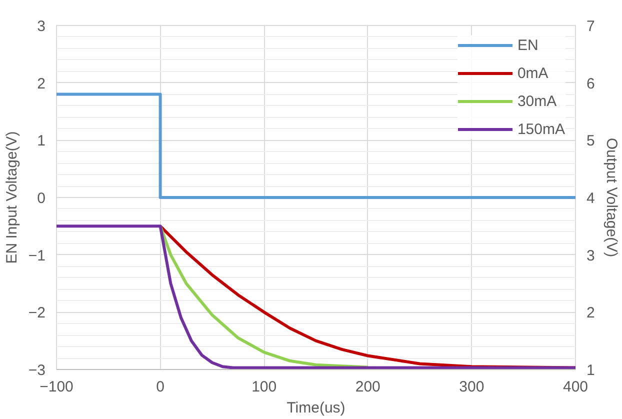 The width and height of the screenshot is (622, 419). What do you see at coordinates (37, 313) in the screenshot?
I see `y-tick-label: −2` at bounding box center [37, 313].